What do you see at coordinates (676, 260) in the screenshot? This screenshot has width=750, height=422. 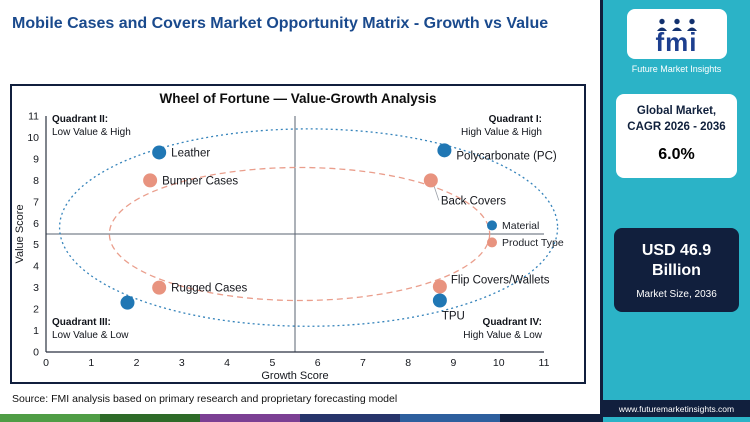 I see `market-size-value: USD 46.9 Billion` at bounding box center [676, 260].